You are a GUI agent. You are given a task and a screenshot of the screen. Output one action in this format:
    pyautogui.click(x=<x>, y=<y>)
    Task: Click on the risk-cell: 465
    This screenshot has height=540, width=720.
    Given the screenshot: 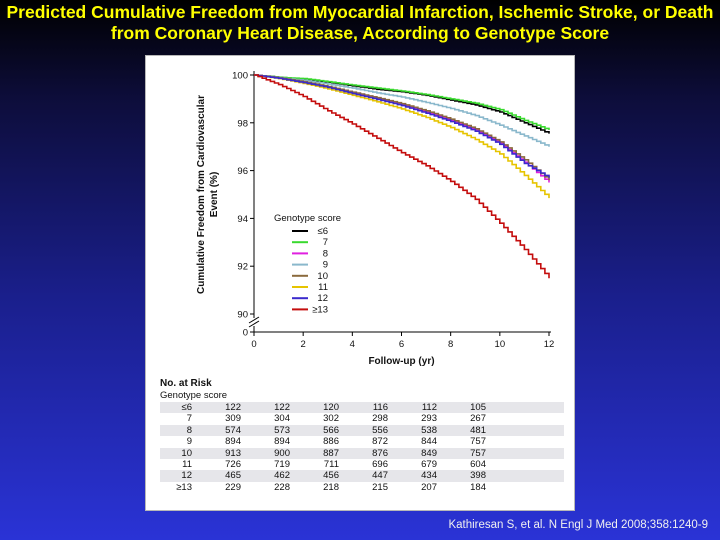 What is the action you would take?
    pyautogui.click(x=233, y=476)
    